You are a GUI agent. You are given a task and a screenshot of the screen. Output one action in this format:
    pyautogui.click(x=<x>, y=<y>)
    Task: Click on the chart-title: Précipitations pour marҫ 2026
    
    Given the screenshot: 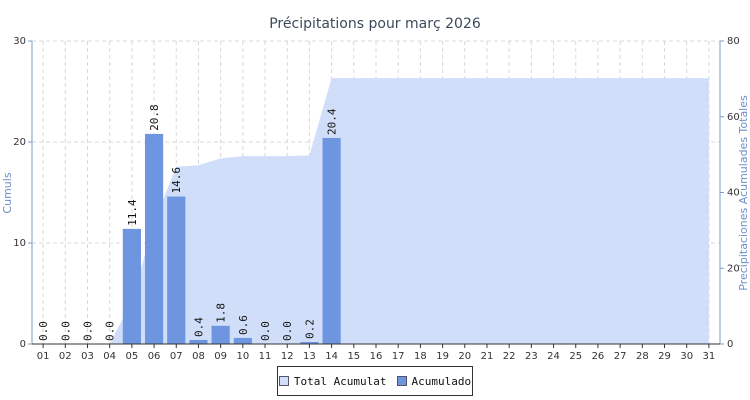 What is the action you would take?
    pyautogui.click(x=375, y=24)
    